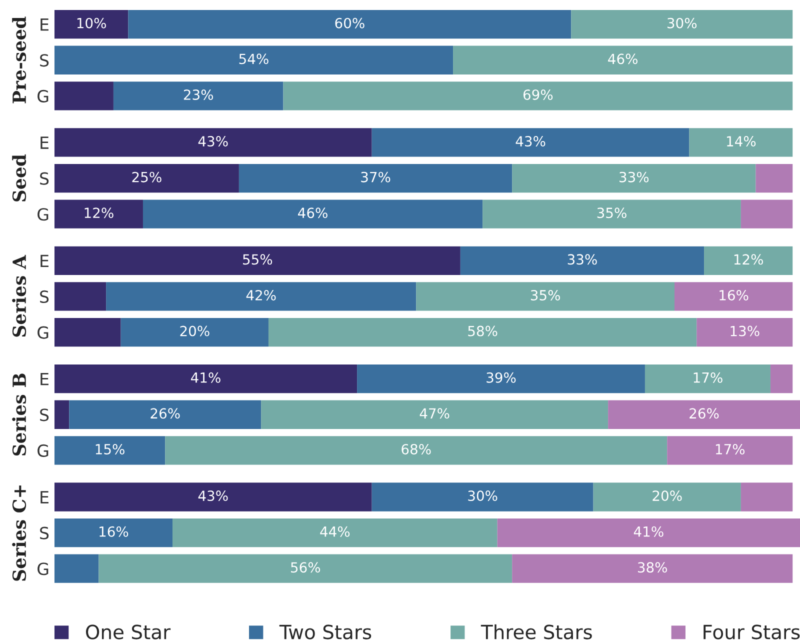  What do you see at coordinates (253, 59) in the screenshot?
I see `data-label: 54%` at bounding box center [253, 59].